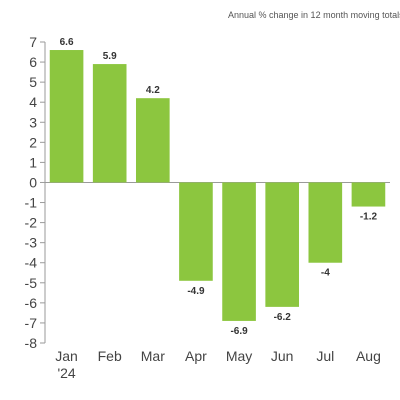 The image size is (400, 400). What do you see at coordinates (33, 82) in the screenshot?
I see `y-tick-label: 5` at bounding box center [33, 82].